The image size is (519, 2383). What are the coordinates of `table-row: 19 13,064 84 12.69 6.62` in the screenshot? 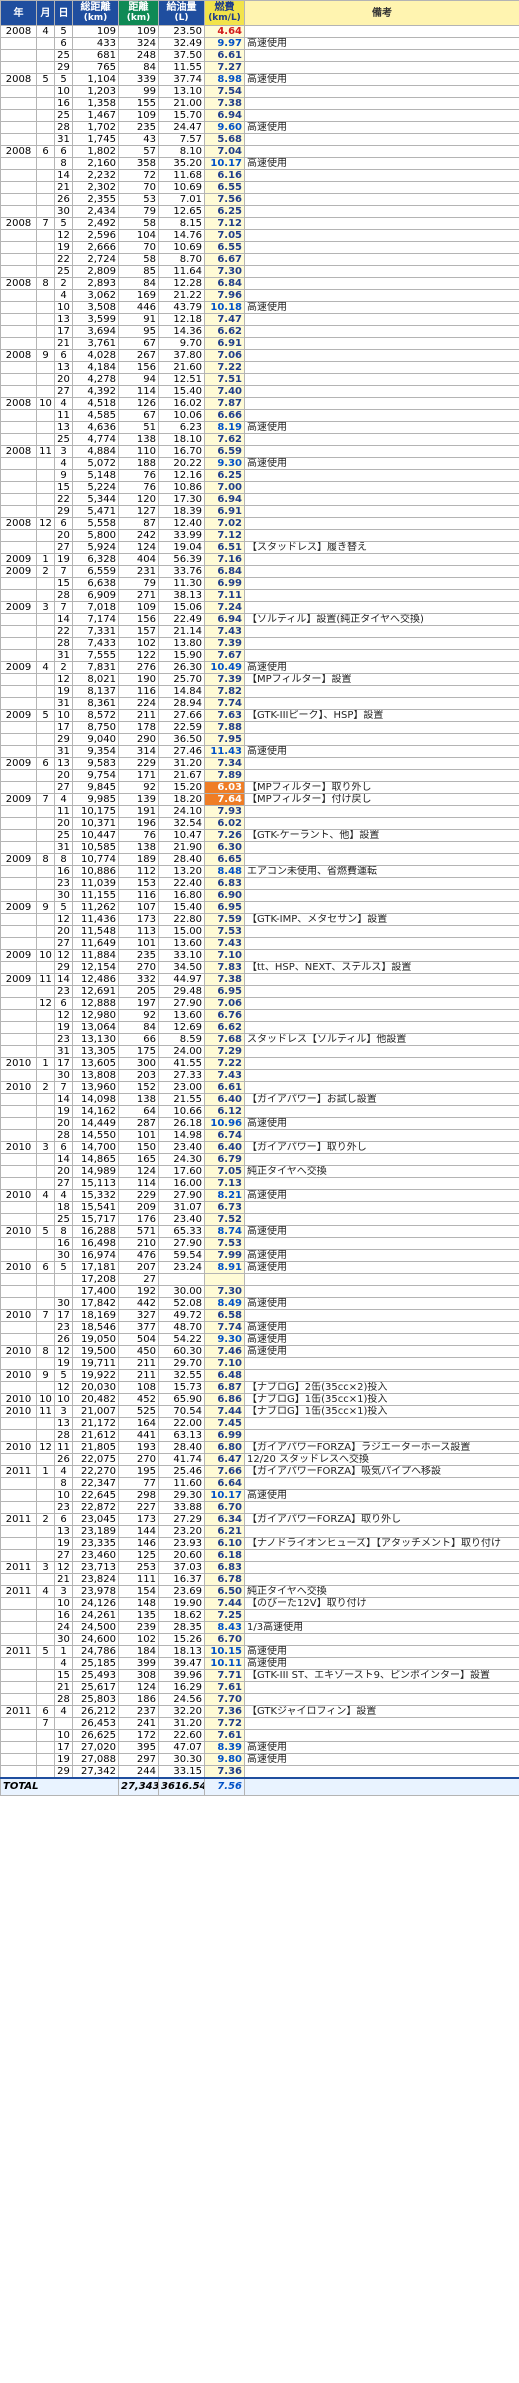 It's located at (259, 1027).